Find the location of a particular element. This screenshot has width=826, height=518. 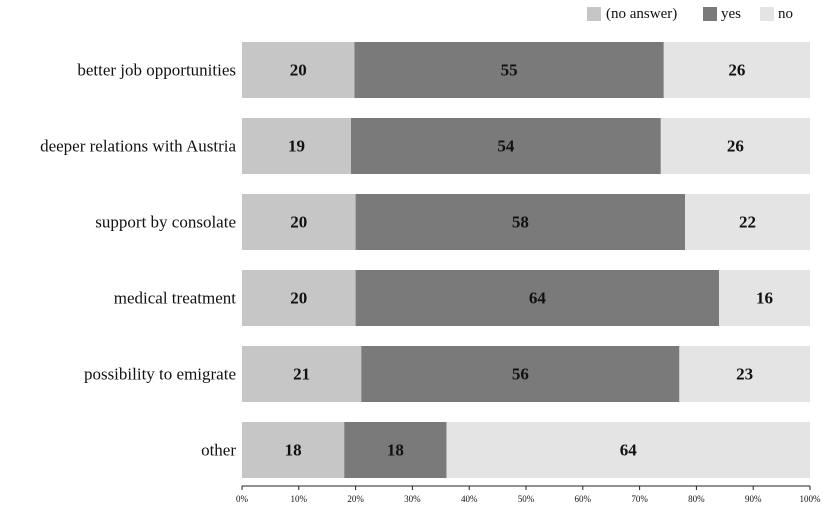

legend-label: no is located at coordinates (785, 14).